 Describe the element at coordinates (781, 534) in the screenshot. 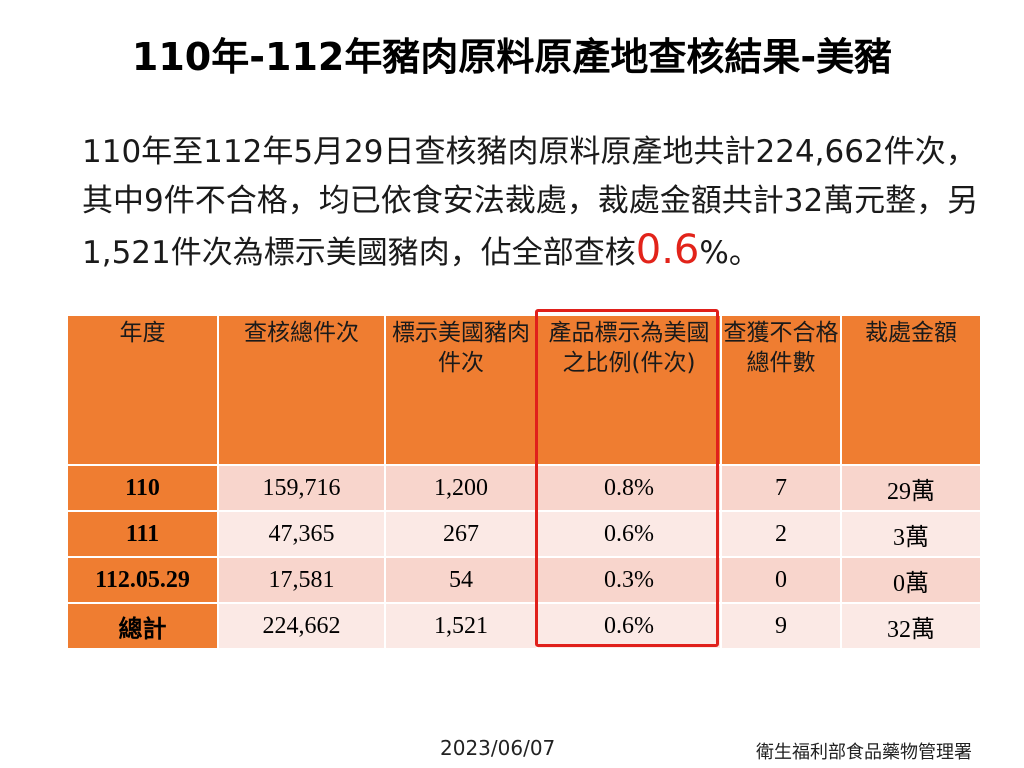

I see `cell-fail-count: 2` at that location.